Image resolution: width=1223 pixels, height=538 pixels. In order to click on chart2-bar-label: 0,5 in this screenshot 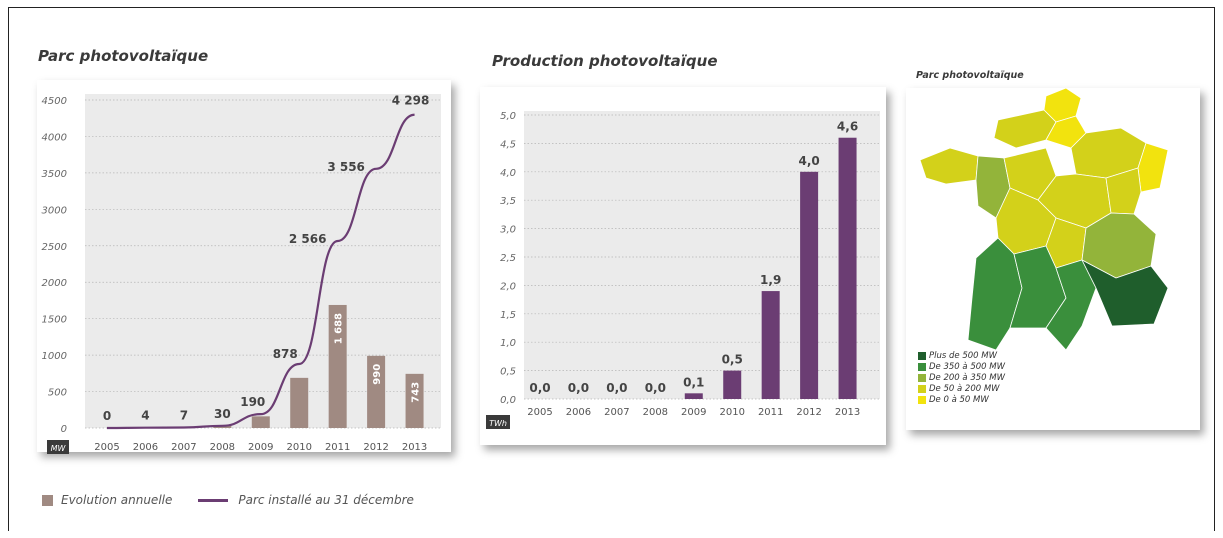, I will do `click(732, 360)`.